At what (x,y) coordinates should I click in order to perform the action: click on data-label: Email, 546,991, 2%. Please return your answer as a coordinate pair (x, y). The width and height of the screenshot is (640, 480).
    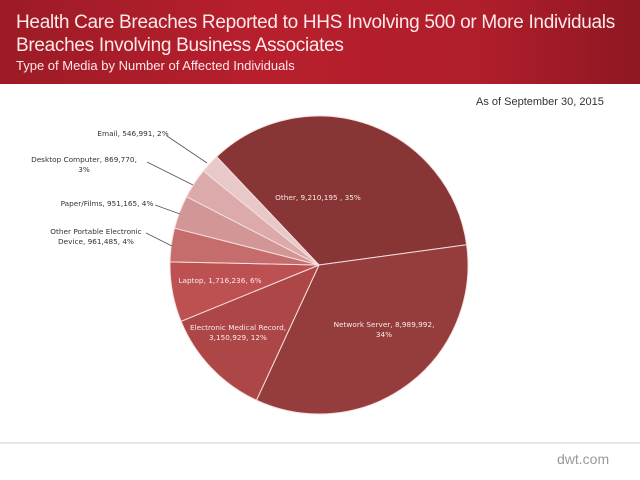
    Looking at the image, I should click on (132, 133).